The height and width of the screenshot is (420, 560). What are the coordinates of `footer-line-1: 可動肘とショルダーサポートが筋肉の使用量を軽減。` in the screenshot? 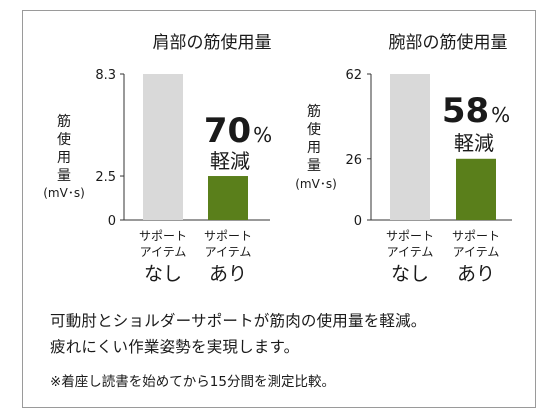 It's located at (238, 321).